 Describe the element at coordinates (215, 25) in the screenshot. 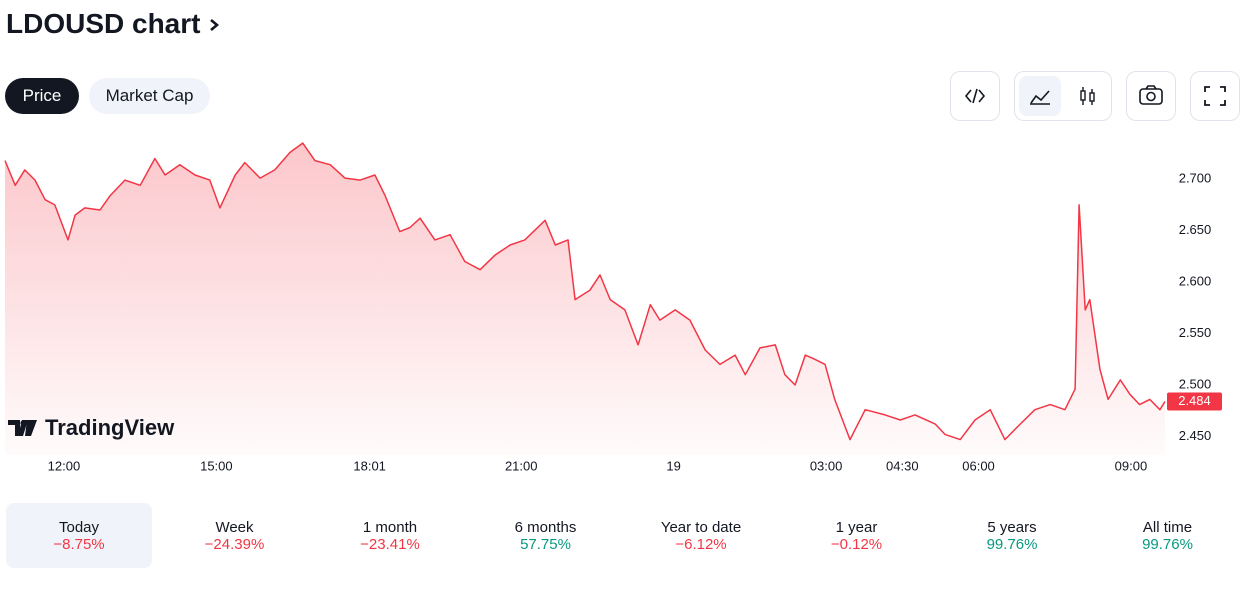

I see `chevron` at that location.